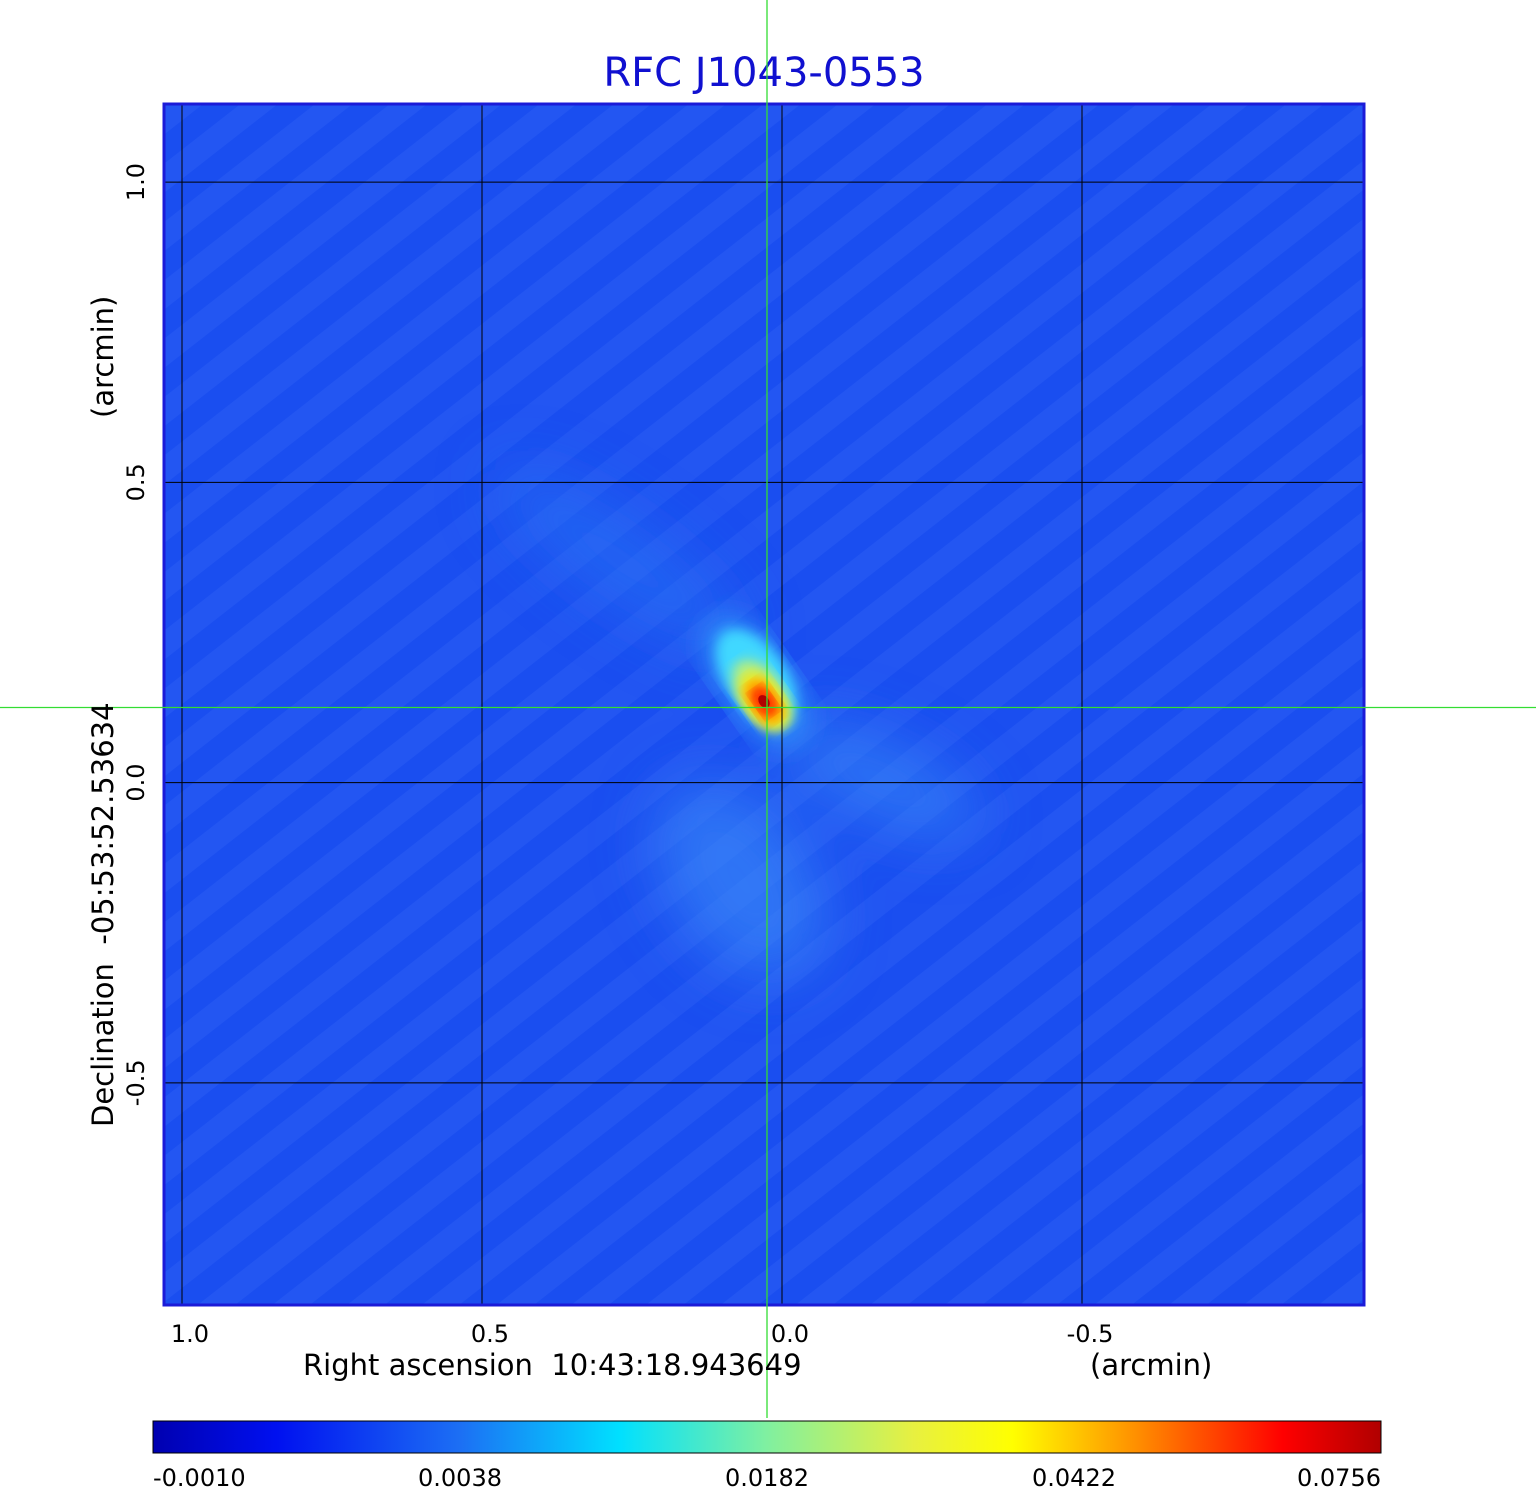 The height and width of the screenshot is (1511, 1536). Describe the element at coordinates (103, 357) in the screenshot. I see `y-axis-unit: (arcmin)` at that location.